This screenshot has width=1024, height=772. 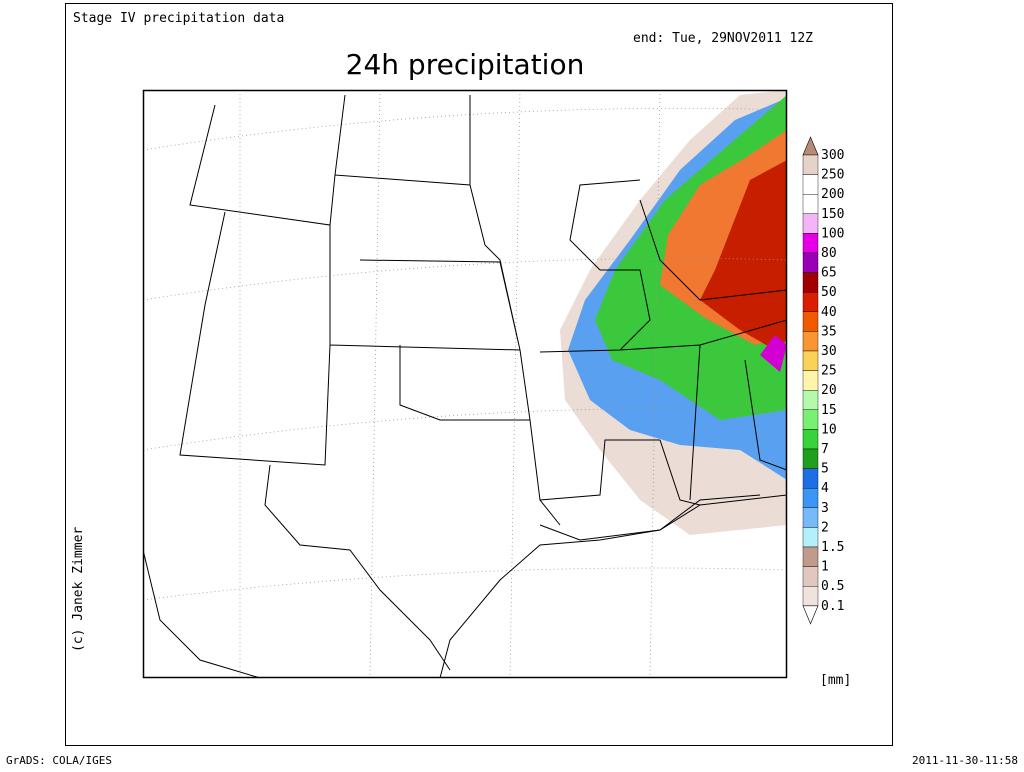 What do you see at coordinates (59, 760) in the screenshot?
I see `footer-left: GrADS: COLA/IGES` at bounding box center [59, 760].